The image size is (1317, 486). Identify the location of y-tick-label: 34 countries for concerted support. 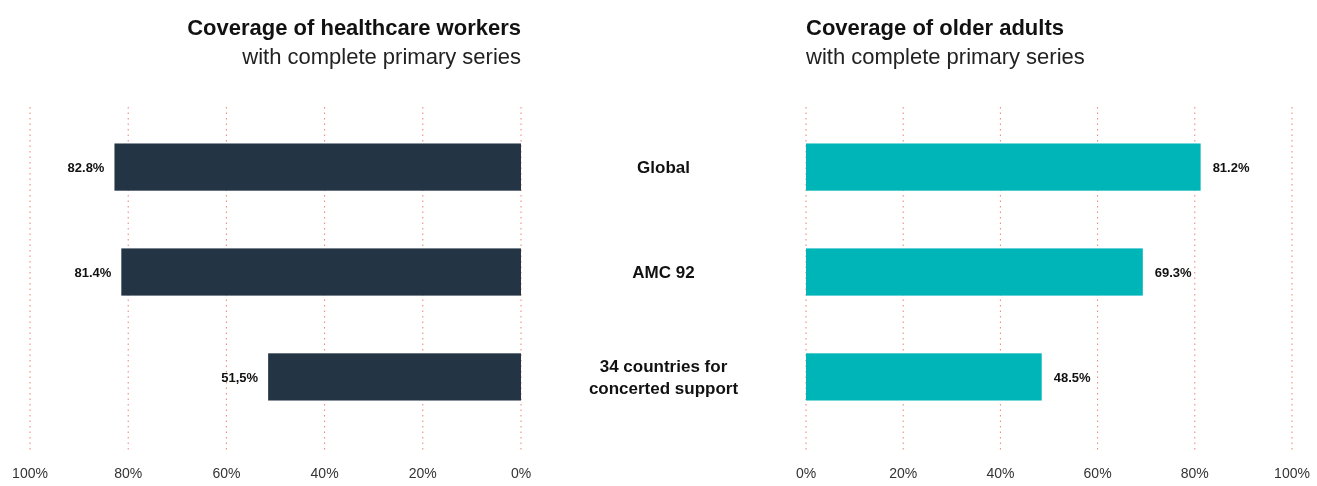
(663, 377).